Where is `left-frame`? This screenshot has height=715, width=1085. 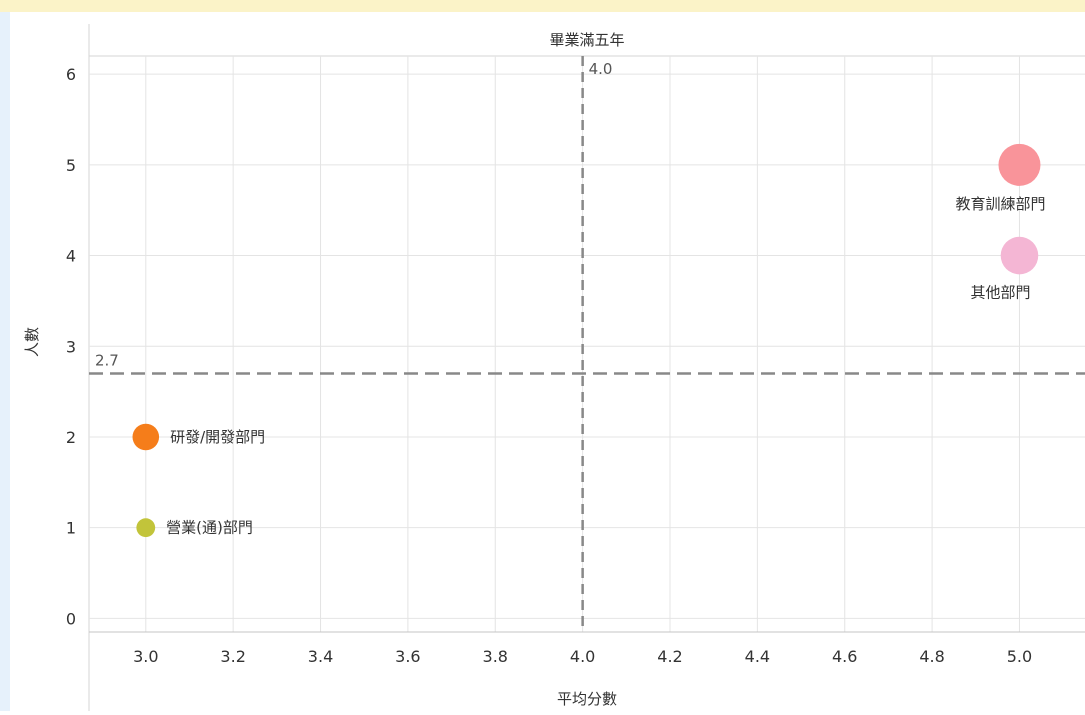 left-frame is located at coordinates (5, 361).